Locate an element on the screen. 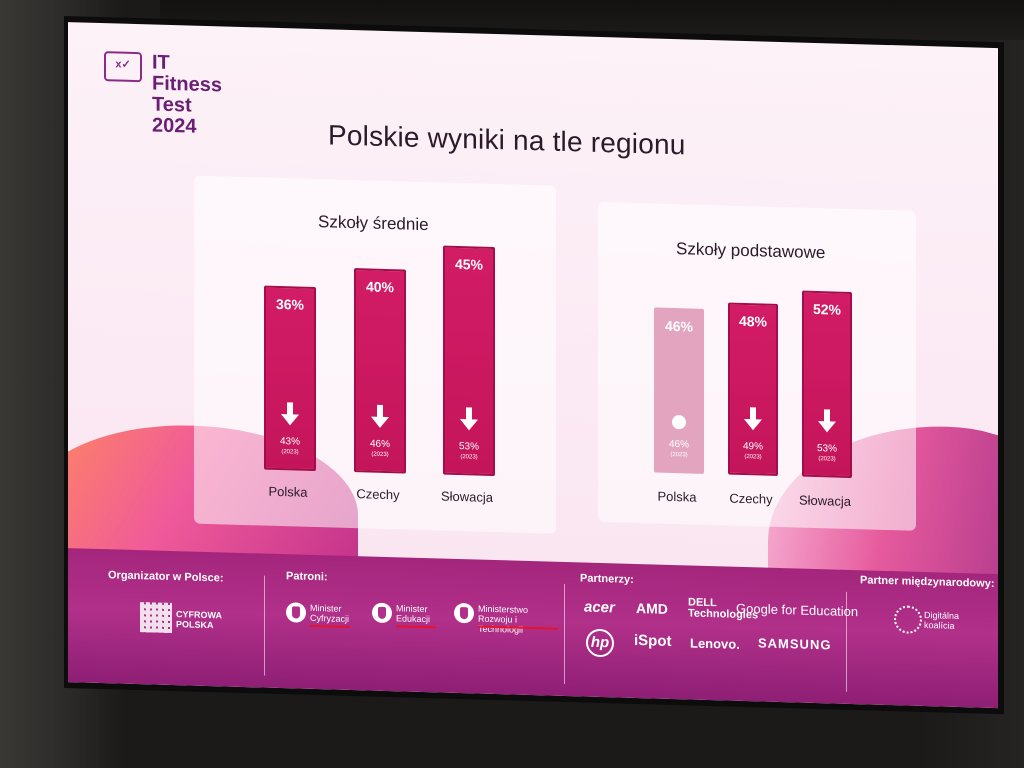 The width and height of the screenshot is (1024, 768). logo: x✓ IT Fitness Test 2024 is located at coordinates (163, 94).